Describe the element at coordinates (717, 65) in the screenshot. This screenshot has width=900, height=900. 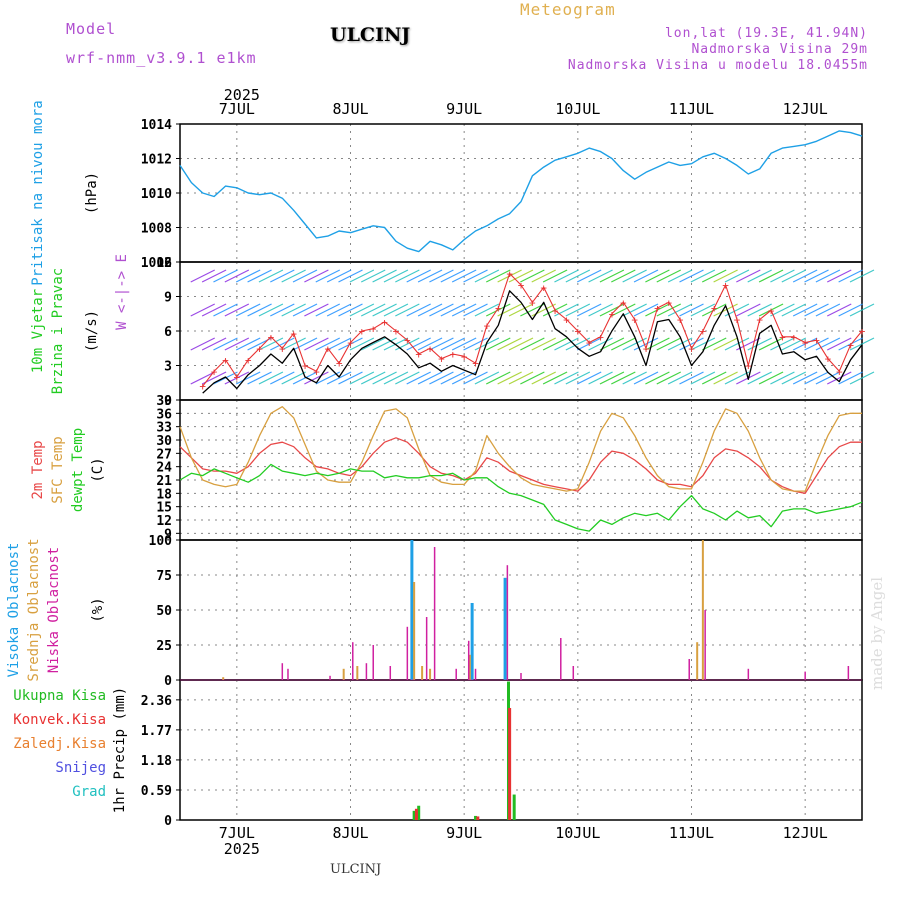
I see `model-elevation-label: Nadmorska Visina u modelu 18.0455m` at that location.